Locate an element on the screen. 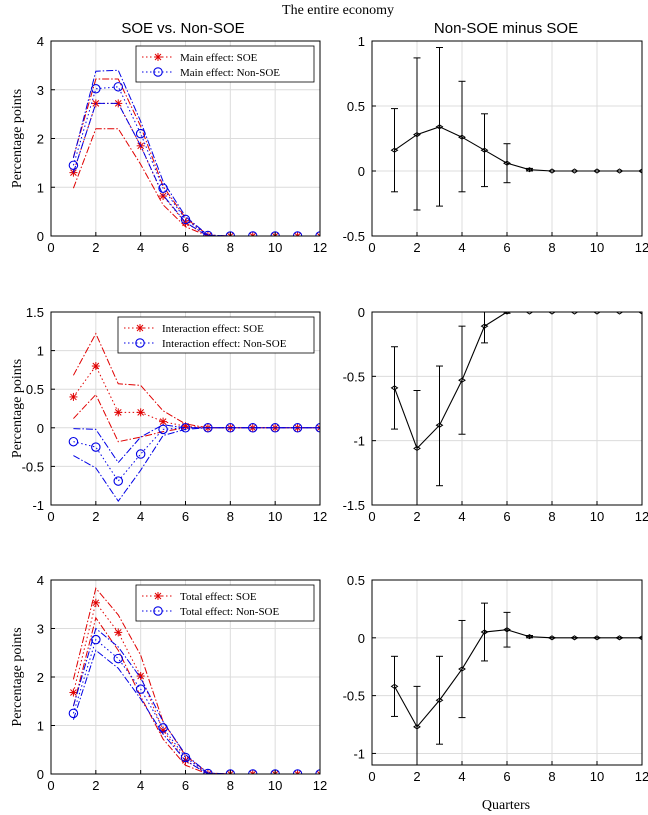 This screenshot has width=648, height=815. legend-label: Total effect: Non-SOE is located at coordinates (230, 612).